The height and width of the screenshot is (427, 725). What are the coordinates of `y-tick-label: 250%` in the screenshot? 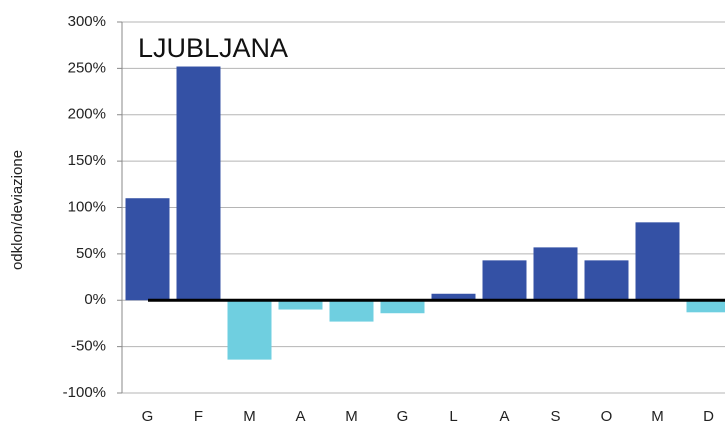 It's located at (87, 67).